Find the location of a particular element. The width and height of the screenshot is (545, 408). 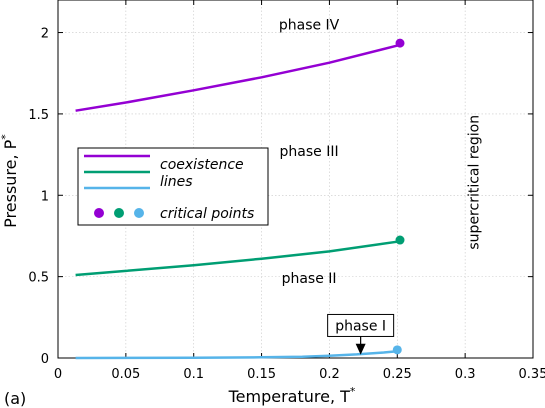

x-axis-label: Temperature, T* is located at coordinates (292, 395).